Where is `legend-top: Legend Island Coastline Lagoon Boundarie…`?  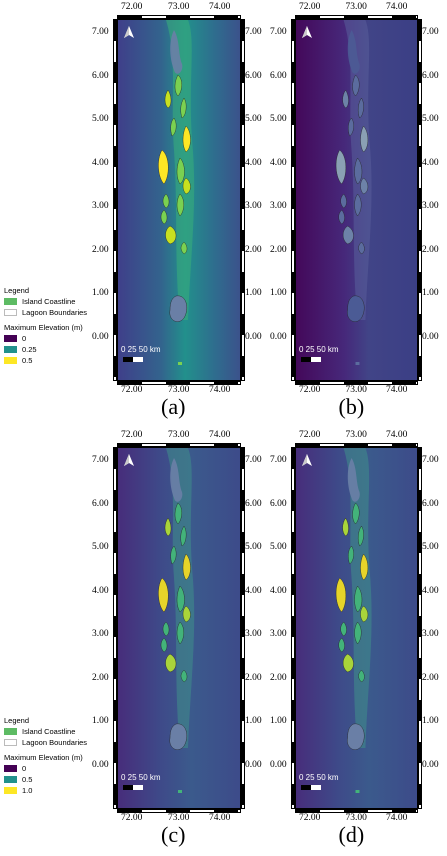 legend-top: Legend Island Coastline Lagoon Boundarie… is located at coordinates (45, 325).